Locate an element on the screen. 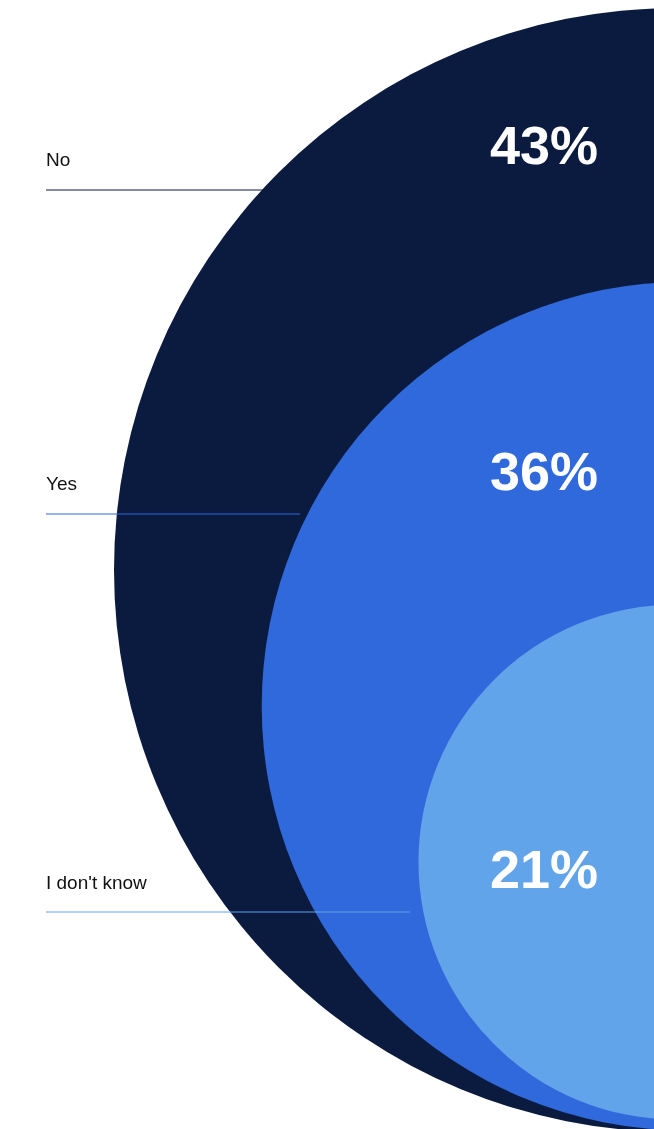  data-label: 43% is located at coordinates (543, 145).